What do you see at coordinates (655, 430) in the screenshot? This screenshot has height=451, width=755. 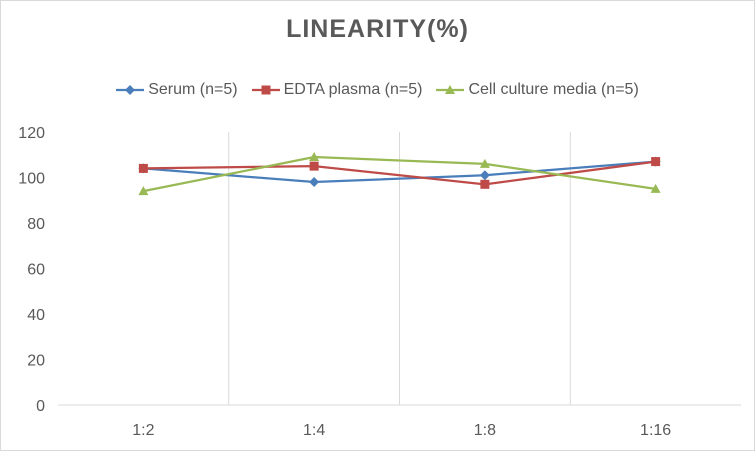 I see `x-tick-label: 1:16` at bounding box center [655, 430].